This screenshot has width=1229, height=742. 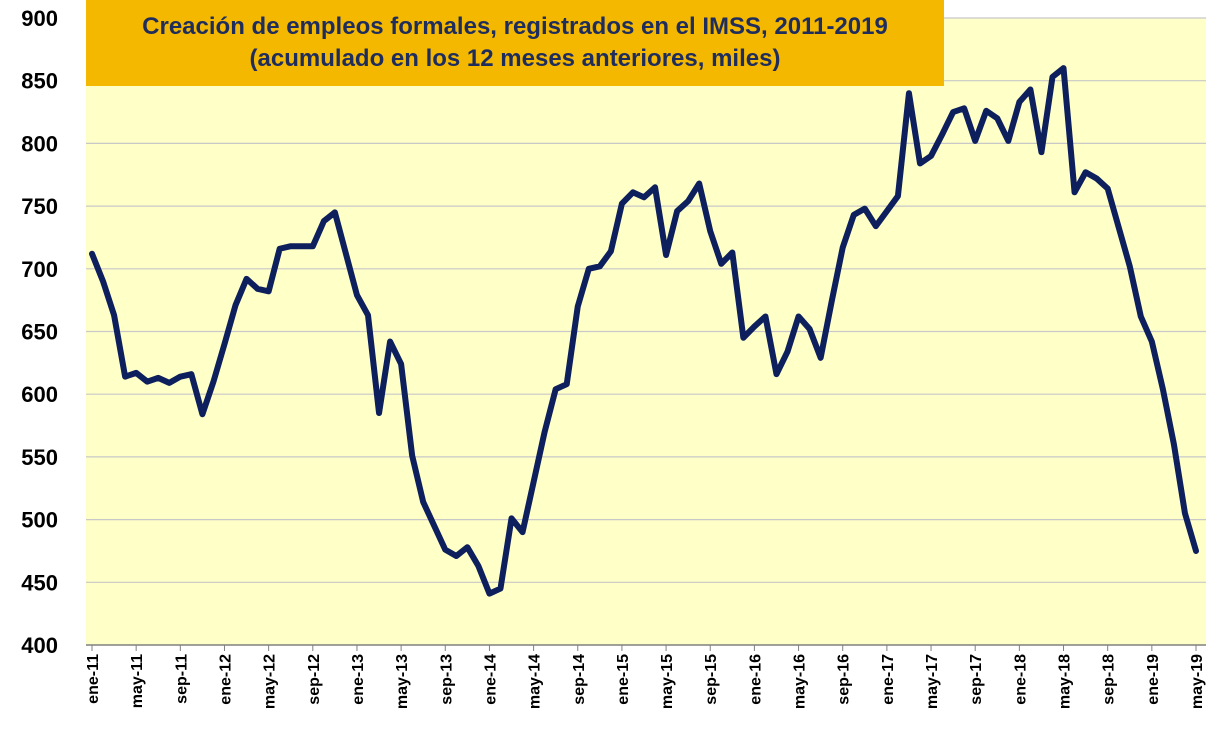 I want to click on x-tick-label: ene-16, so click(x=755, y=679).